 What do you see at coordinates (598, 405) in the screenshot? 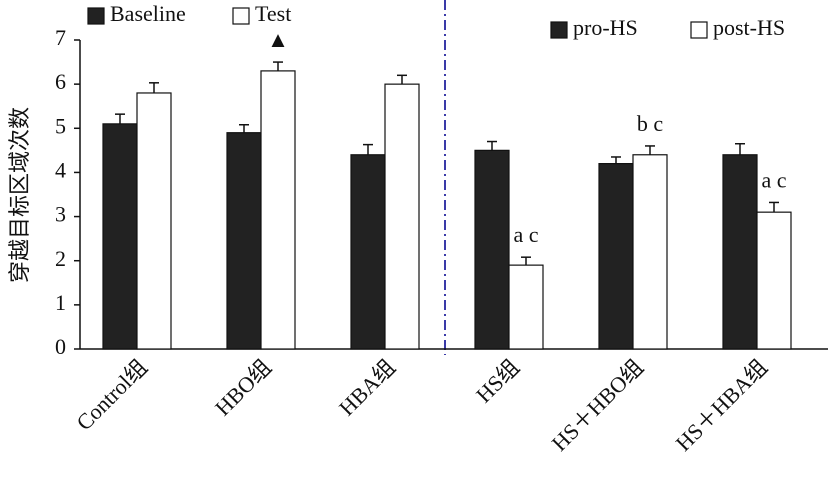
I see `x-tick-label: HS＋HBO组` at bounding box center [598, 405].